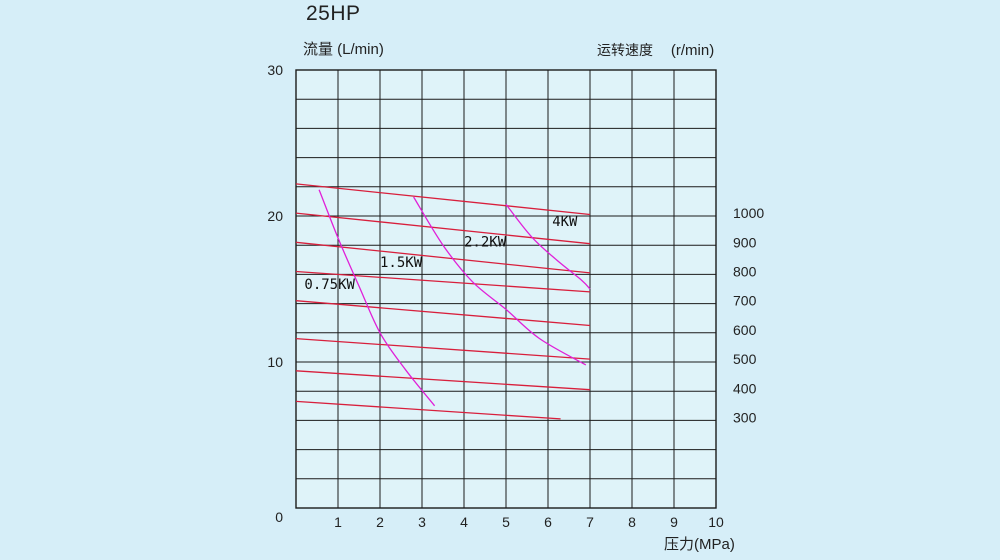  I want to click on y-tick-label-right: 500, so click(745, 359).